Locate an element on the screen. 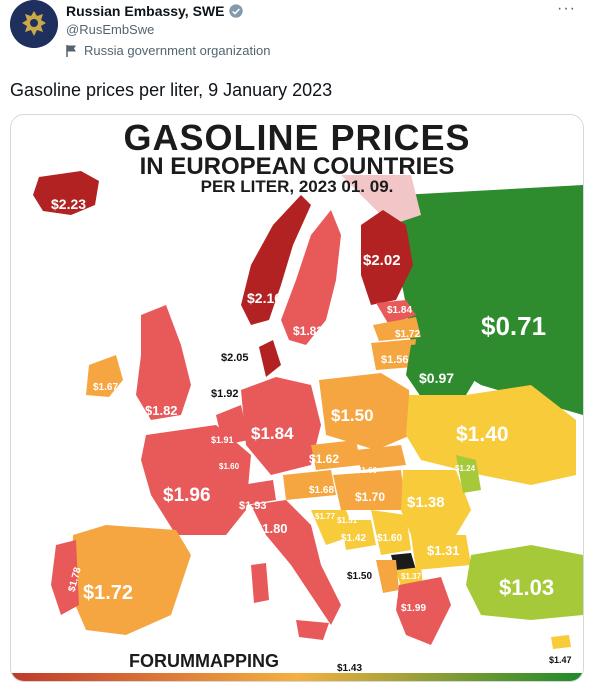 This screenshot has height=689, width=590. price-hungary: $1.70 is located at coordinates (370, 497).